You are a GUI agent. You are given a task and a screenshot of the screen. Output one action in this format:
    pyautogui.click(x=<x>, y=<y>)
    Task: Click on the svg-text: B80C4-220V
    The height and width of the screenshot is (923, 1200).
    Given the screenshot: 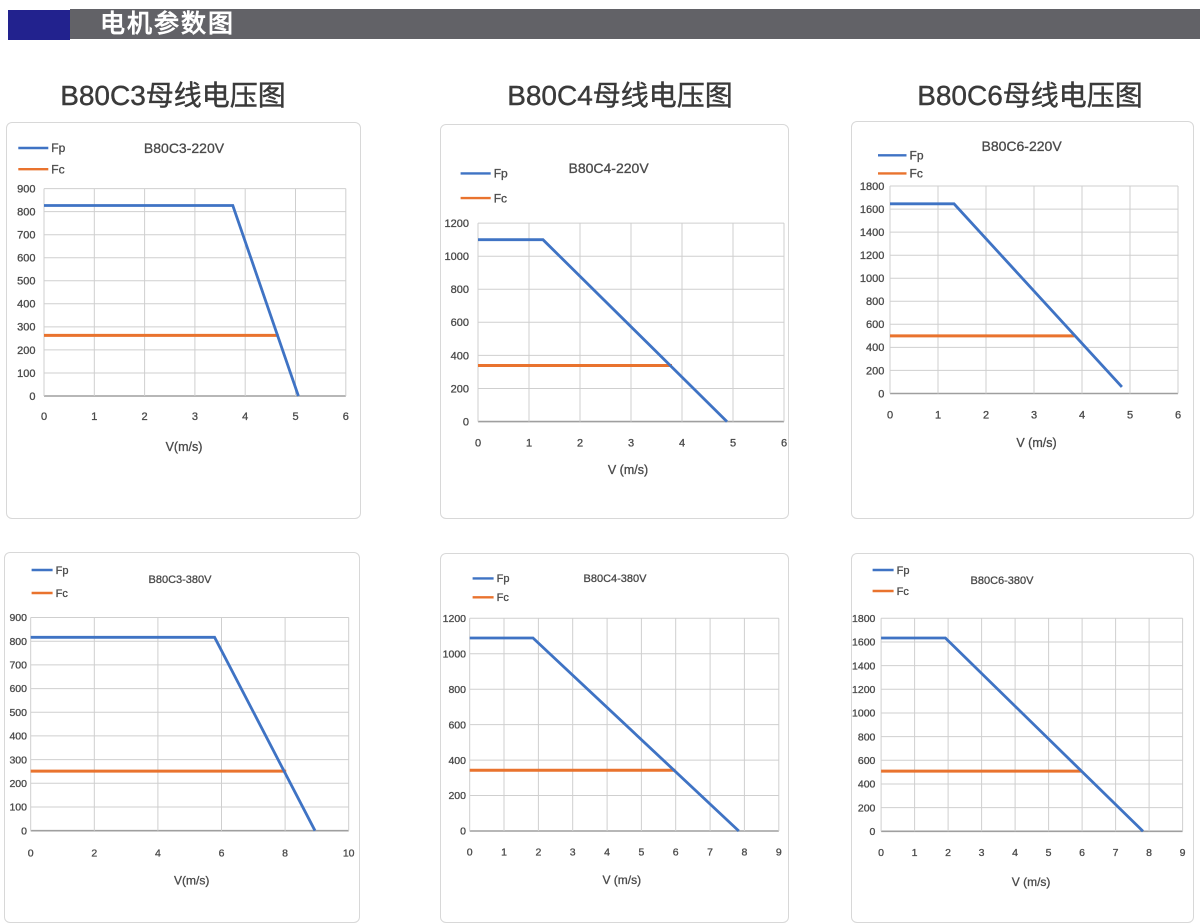 What is the action you would take?
    pyautogui.click(x=609, y=168)
    